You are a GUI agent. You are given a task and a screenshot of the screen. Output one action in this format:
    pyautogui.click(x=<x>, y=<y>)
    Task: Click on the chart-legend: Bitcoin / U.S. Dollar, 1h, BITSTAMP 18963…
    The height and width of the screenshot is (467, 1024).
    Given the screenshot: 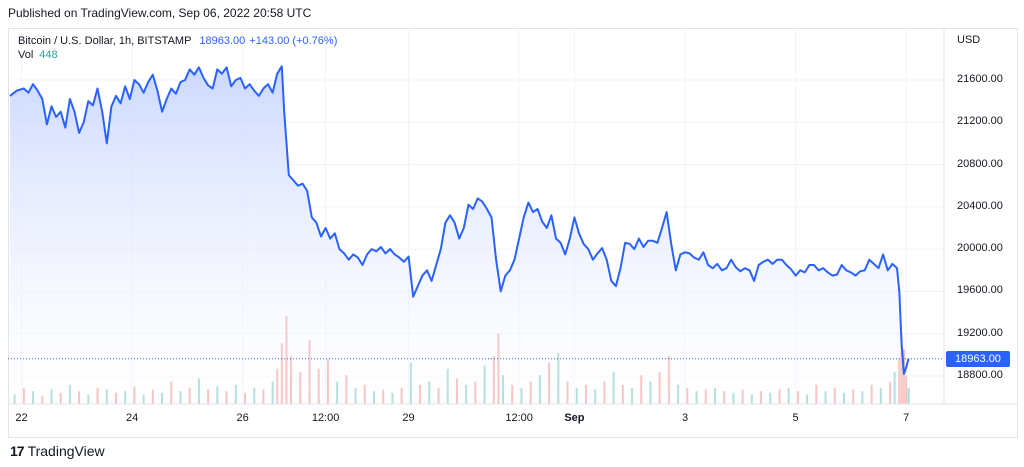 What is the action you would take?
    pyautogui.click(x=177, y=41)
    